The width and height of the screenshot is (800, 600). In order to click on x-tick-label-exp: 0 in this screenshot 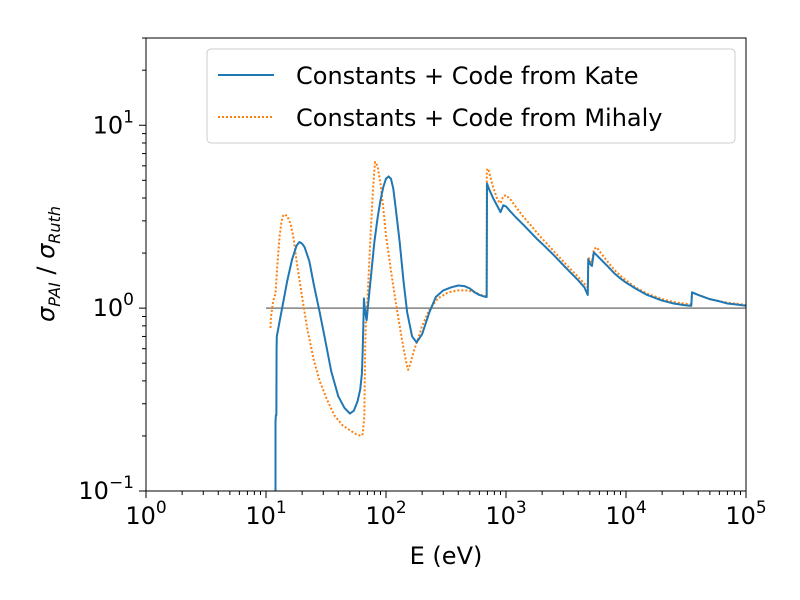, I will do `click(161, 508)`.